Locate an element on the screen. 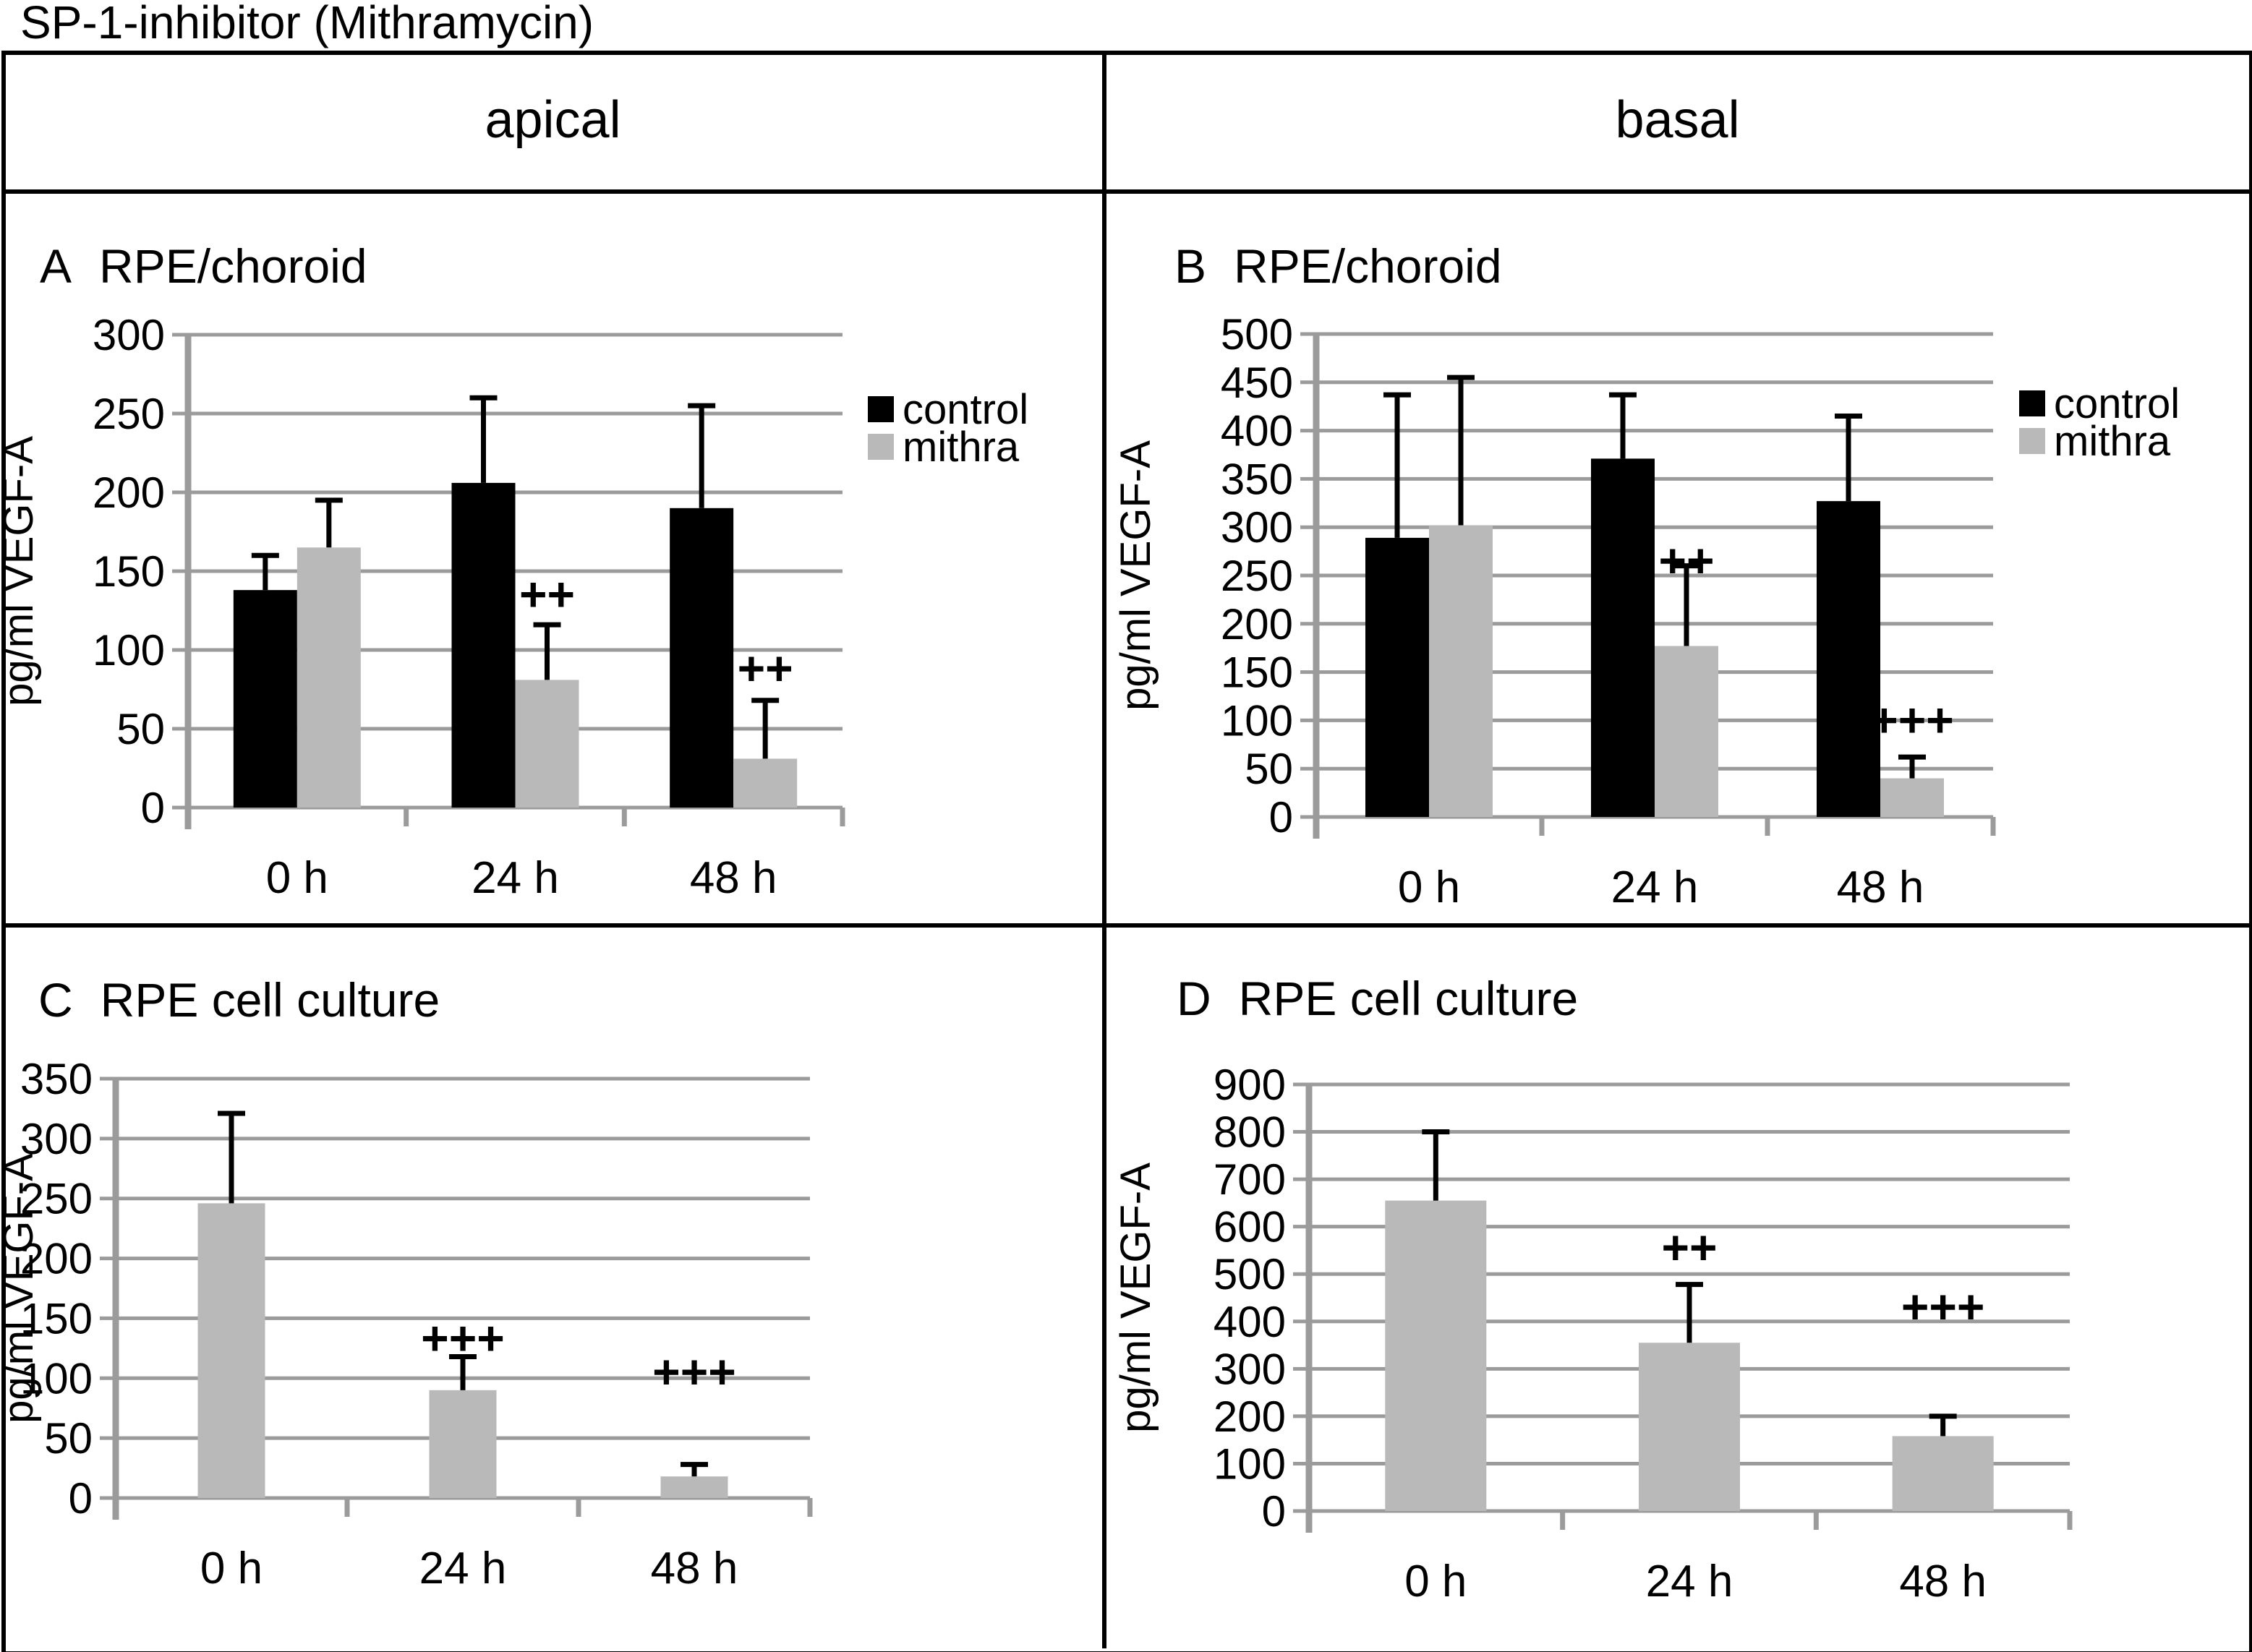 The width and height of the screenshot is (2252, 1652). panel-c-letter: C is located at coordinates (55, 1000).